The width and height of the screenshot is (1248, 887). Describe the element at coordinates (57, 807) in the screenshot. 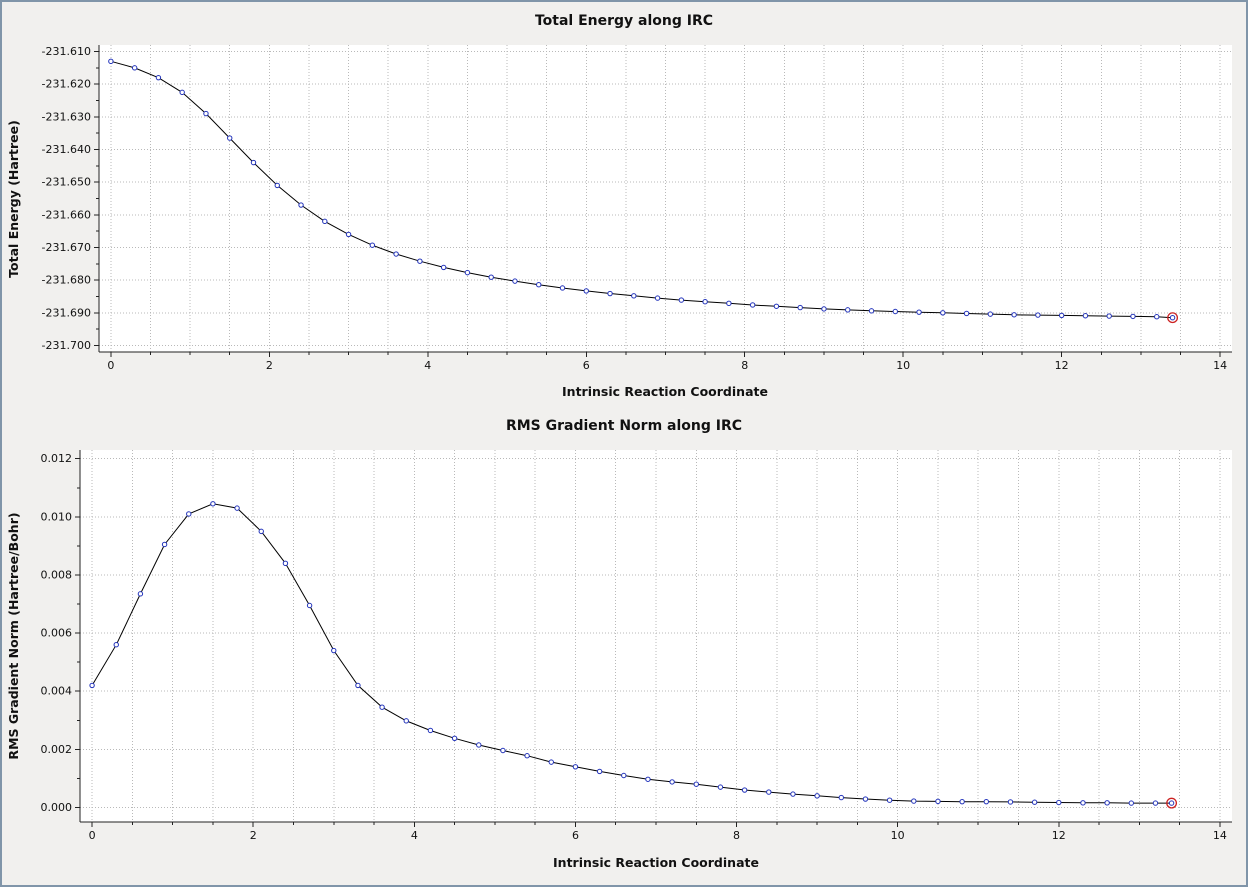

I see `y-tick-label: 0.000` at that location.